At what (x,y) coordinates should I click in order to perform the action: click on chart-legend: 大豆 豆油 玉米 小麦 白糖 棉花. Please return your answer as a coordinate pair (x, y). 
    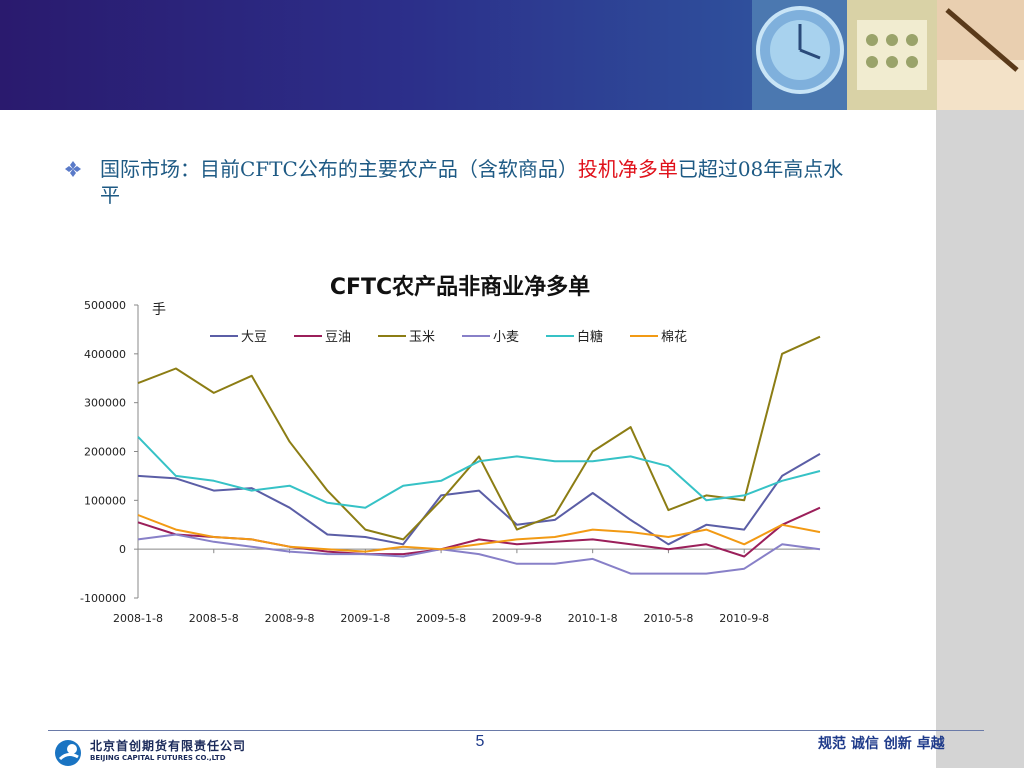
    Looking at the image, I should click on (448, 337).